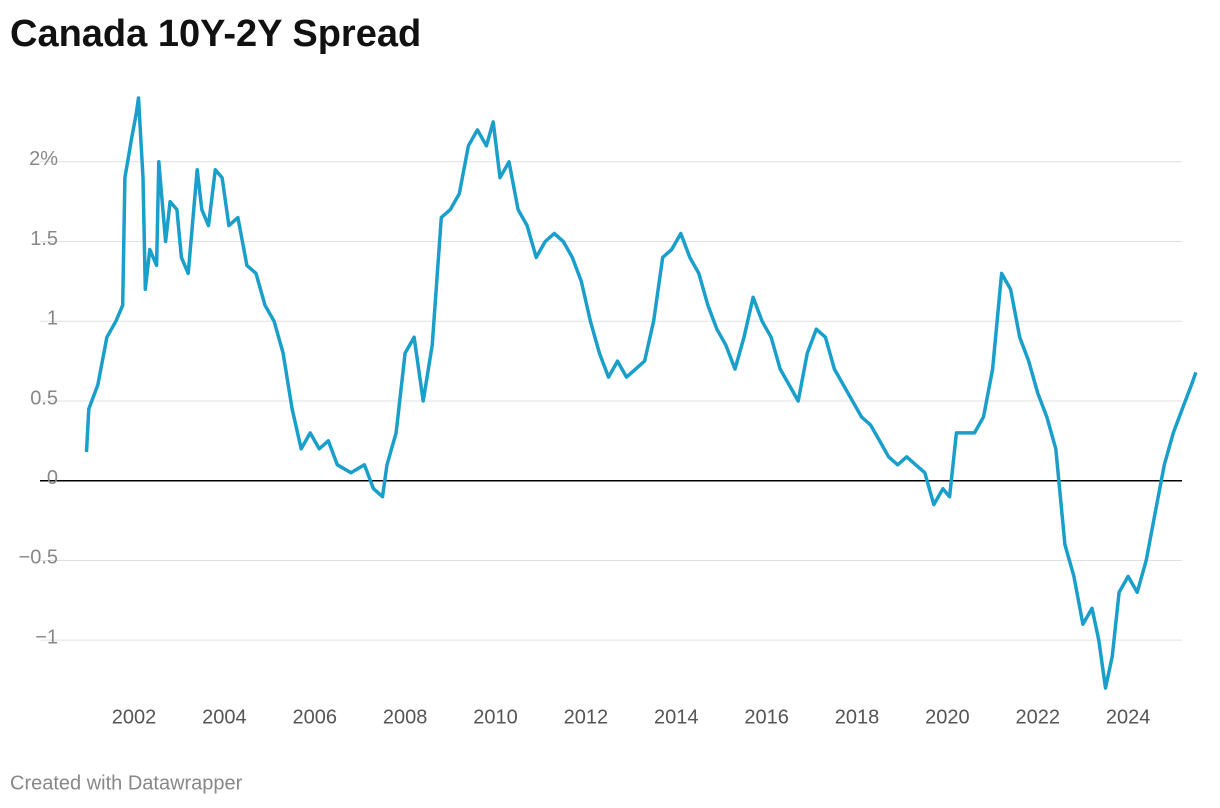  What do you see at coordinates (766, 717) in the screenshot?
I see `x-tick-label: 2016` at bounding box center [766, 717].